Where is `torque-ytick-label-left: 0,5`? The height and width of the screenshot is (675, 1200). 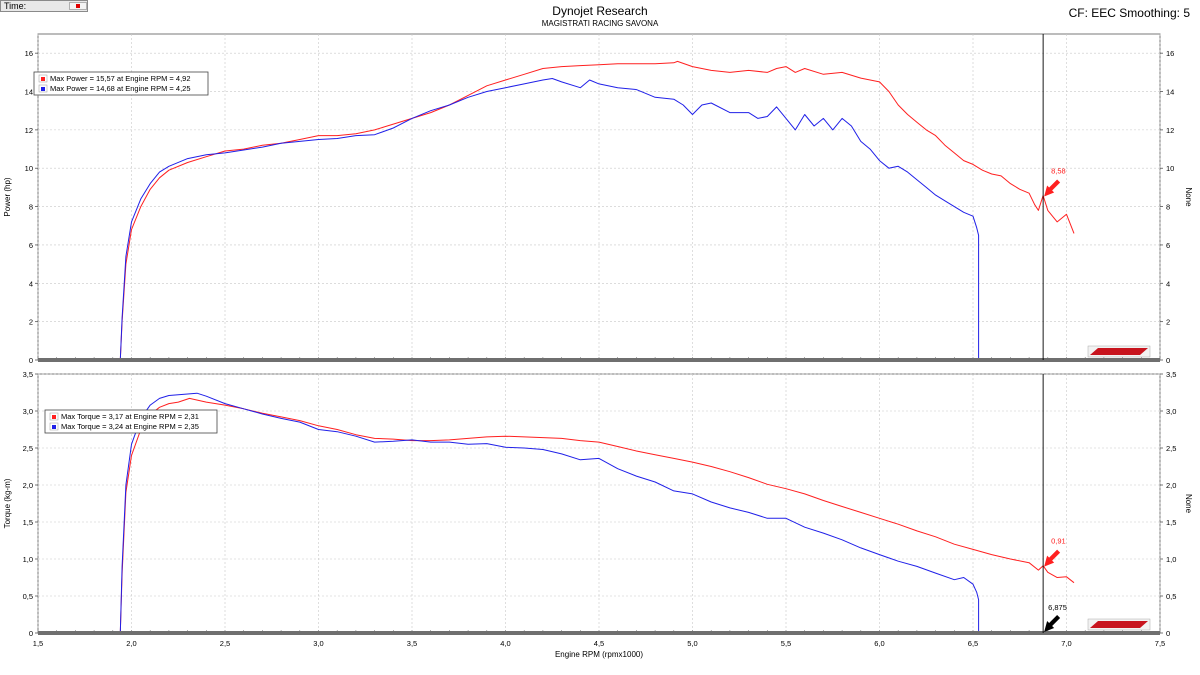 torque-ytick-label-left: 0,5 is located at coordinates (28, 596).